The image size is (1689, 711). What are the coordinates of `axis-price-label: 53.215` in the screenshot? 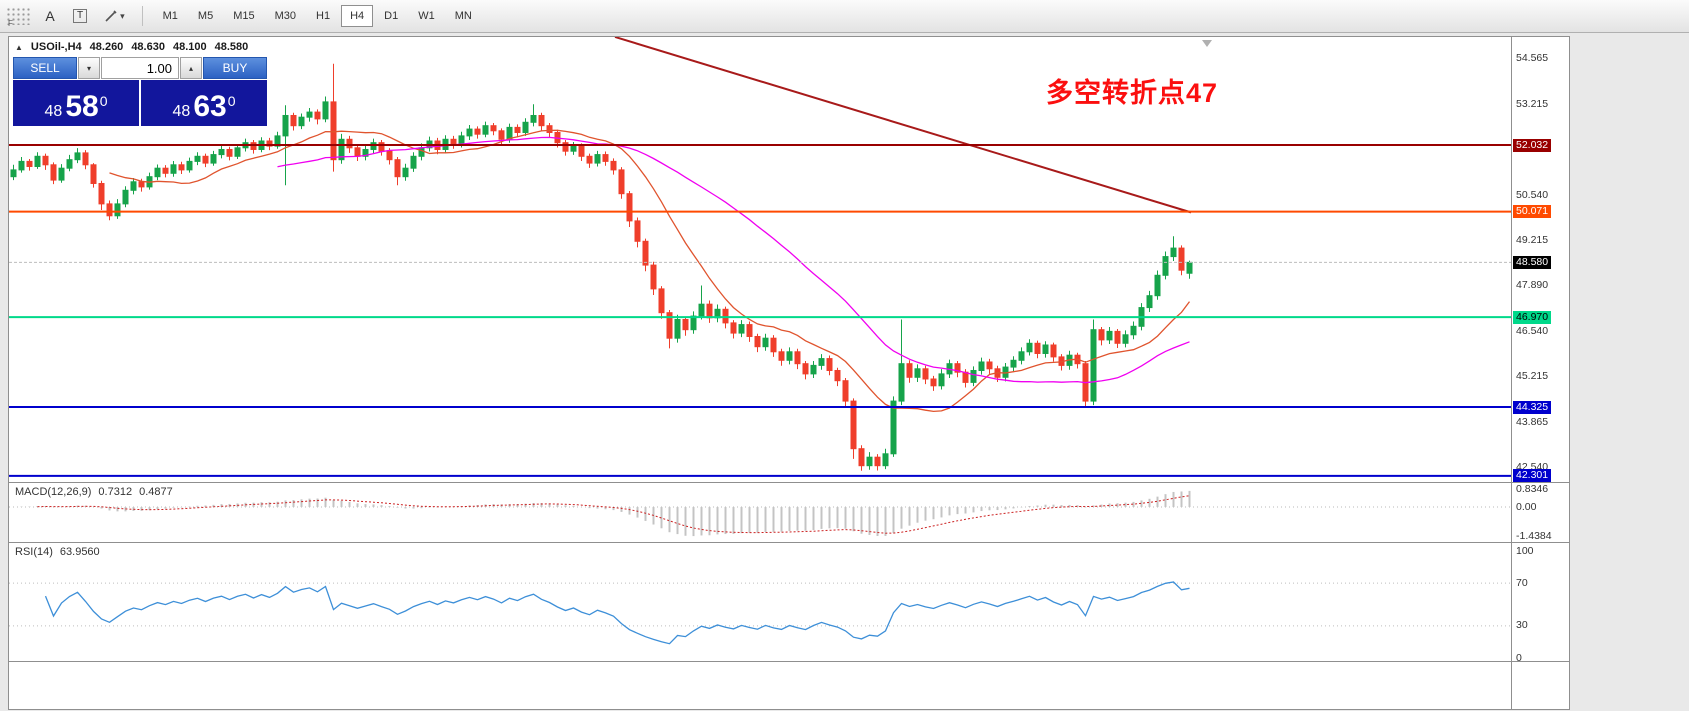 It's located at (1532, 104).